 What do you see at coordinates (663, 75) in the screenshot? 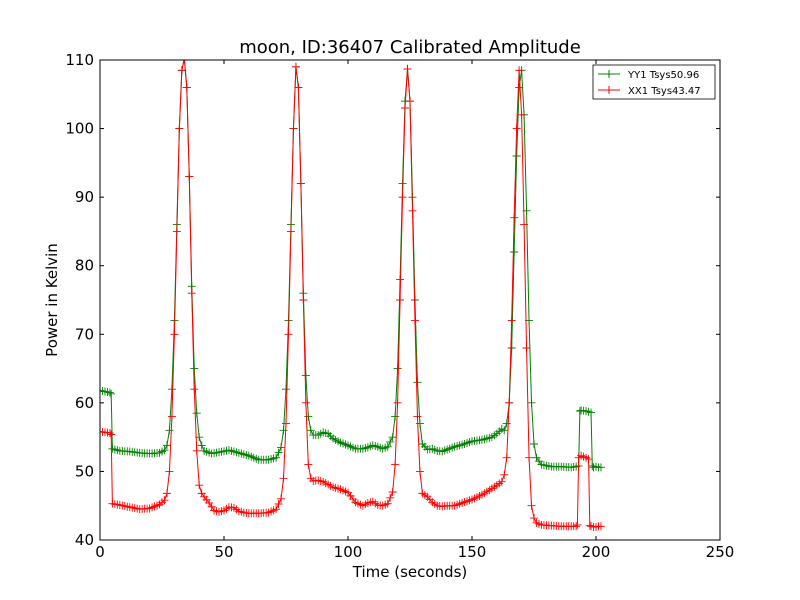
I see `legend-label-yy1: YY1 Tsys50.96` at bounding box center [663, 75].